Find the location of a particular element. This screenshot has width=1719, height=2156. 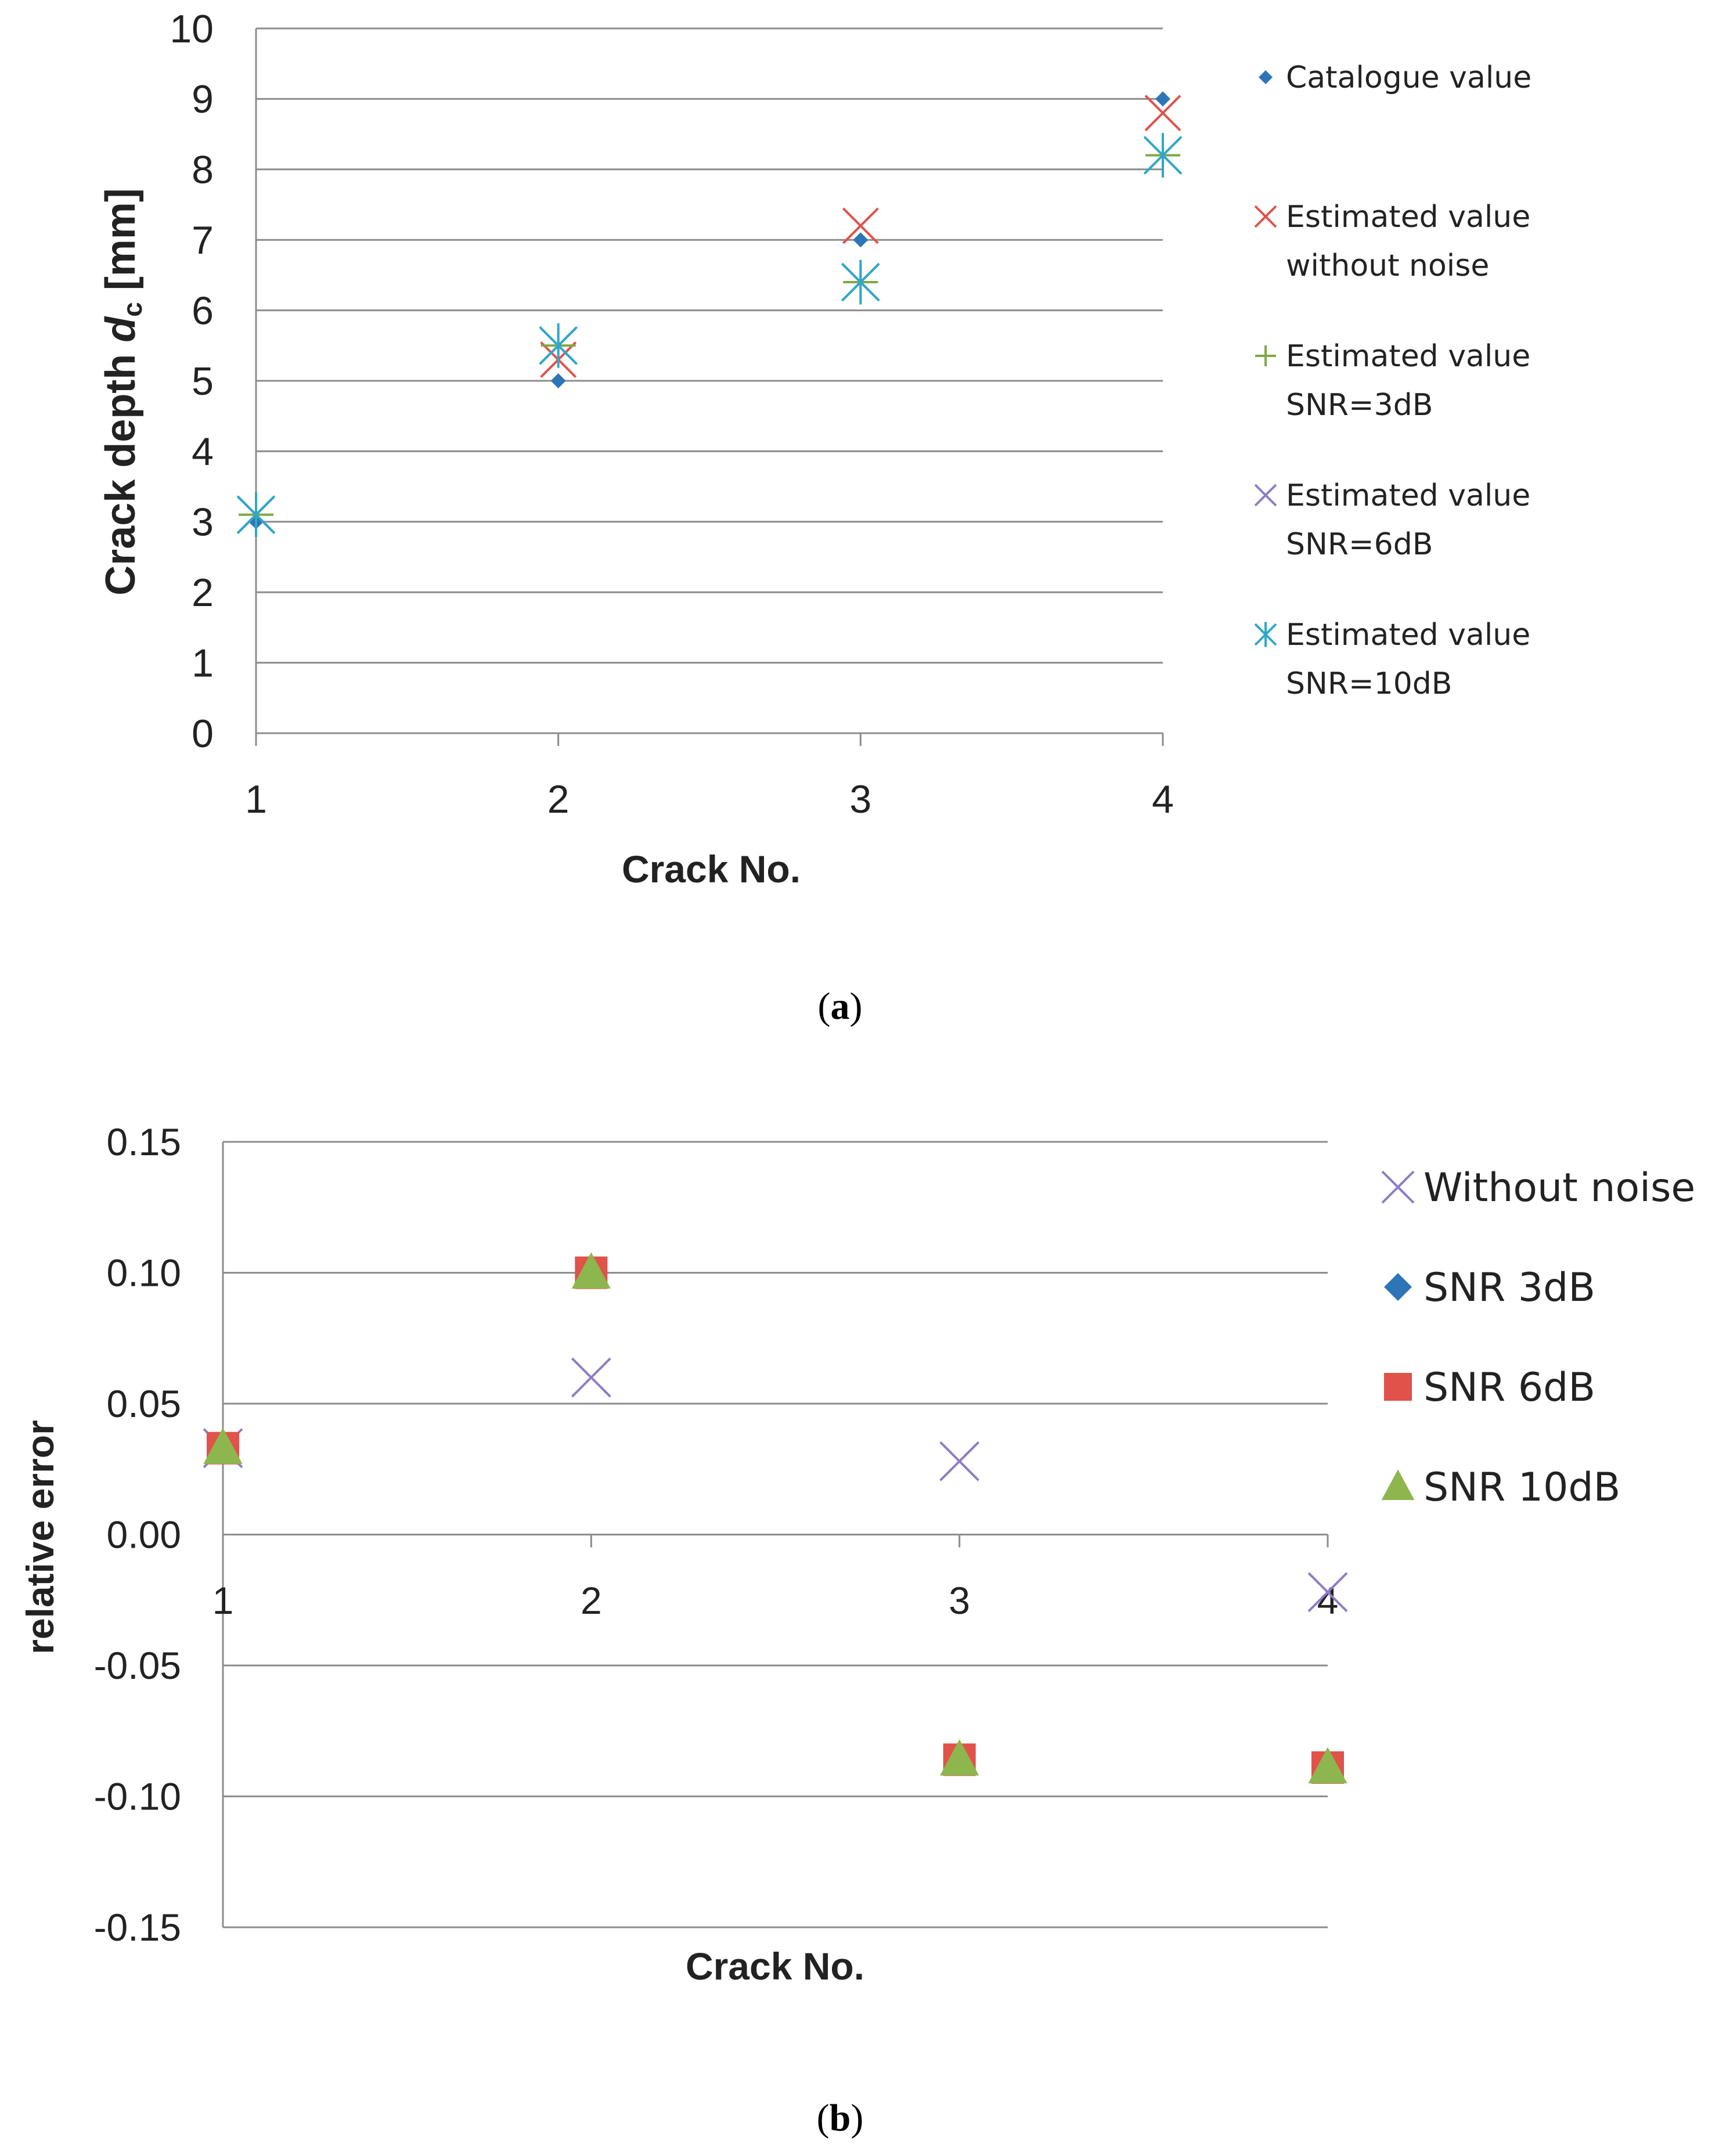

x-tick-label: 4 is located at coordinates (1163, 799).